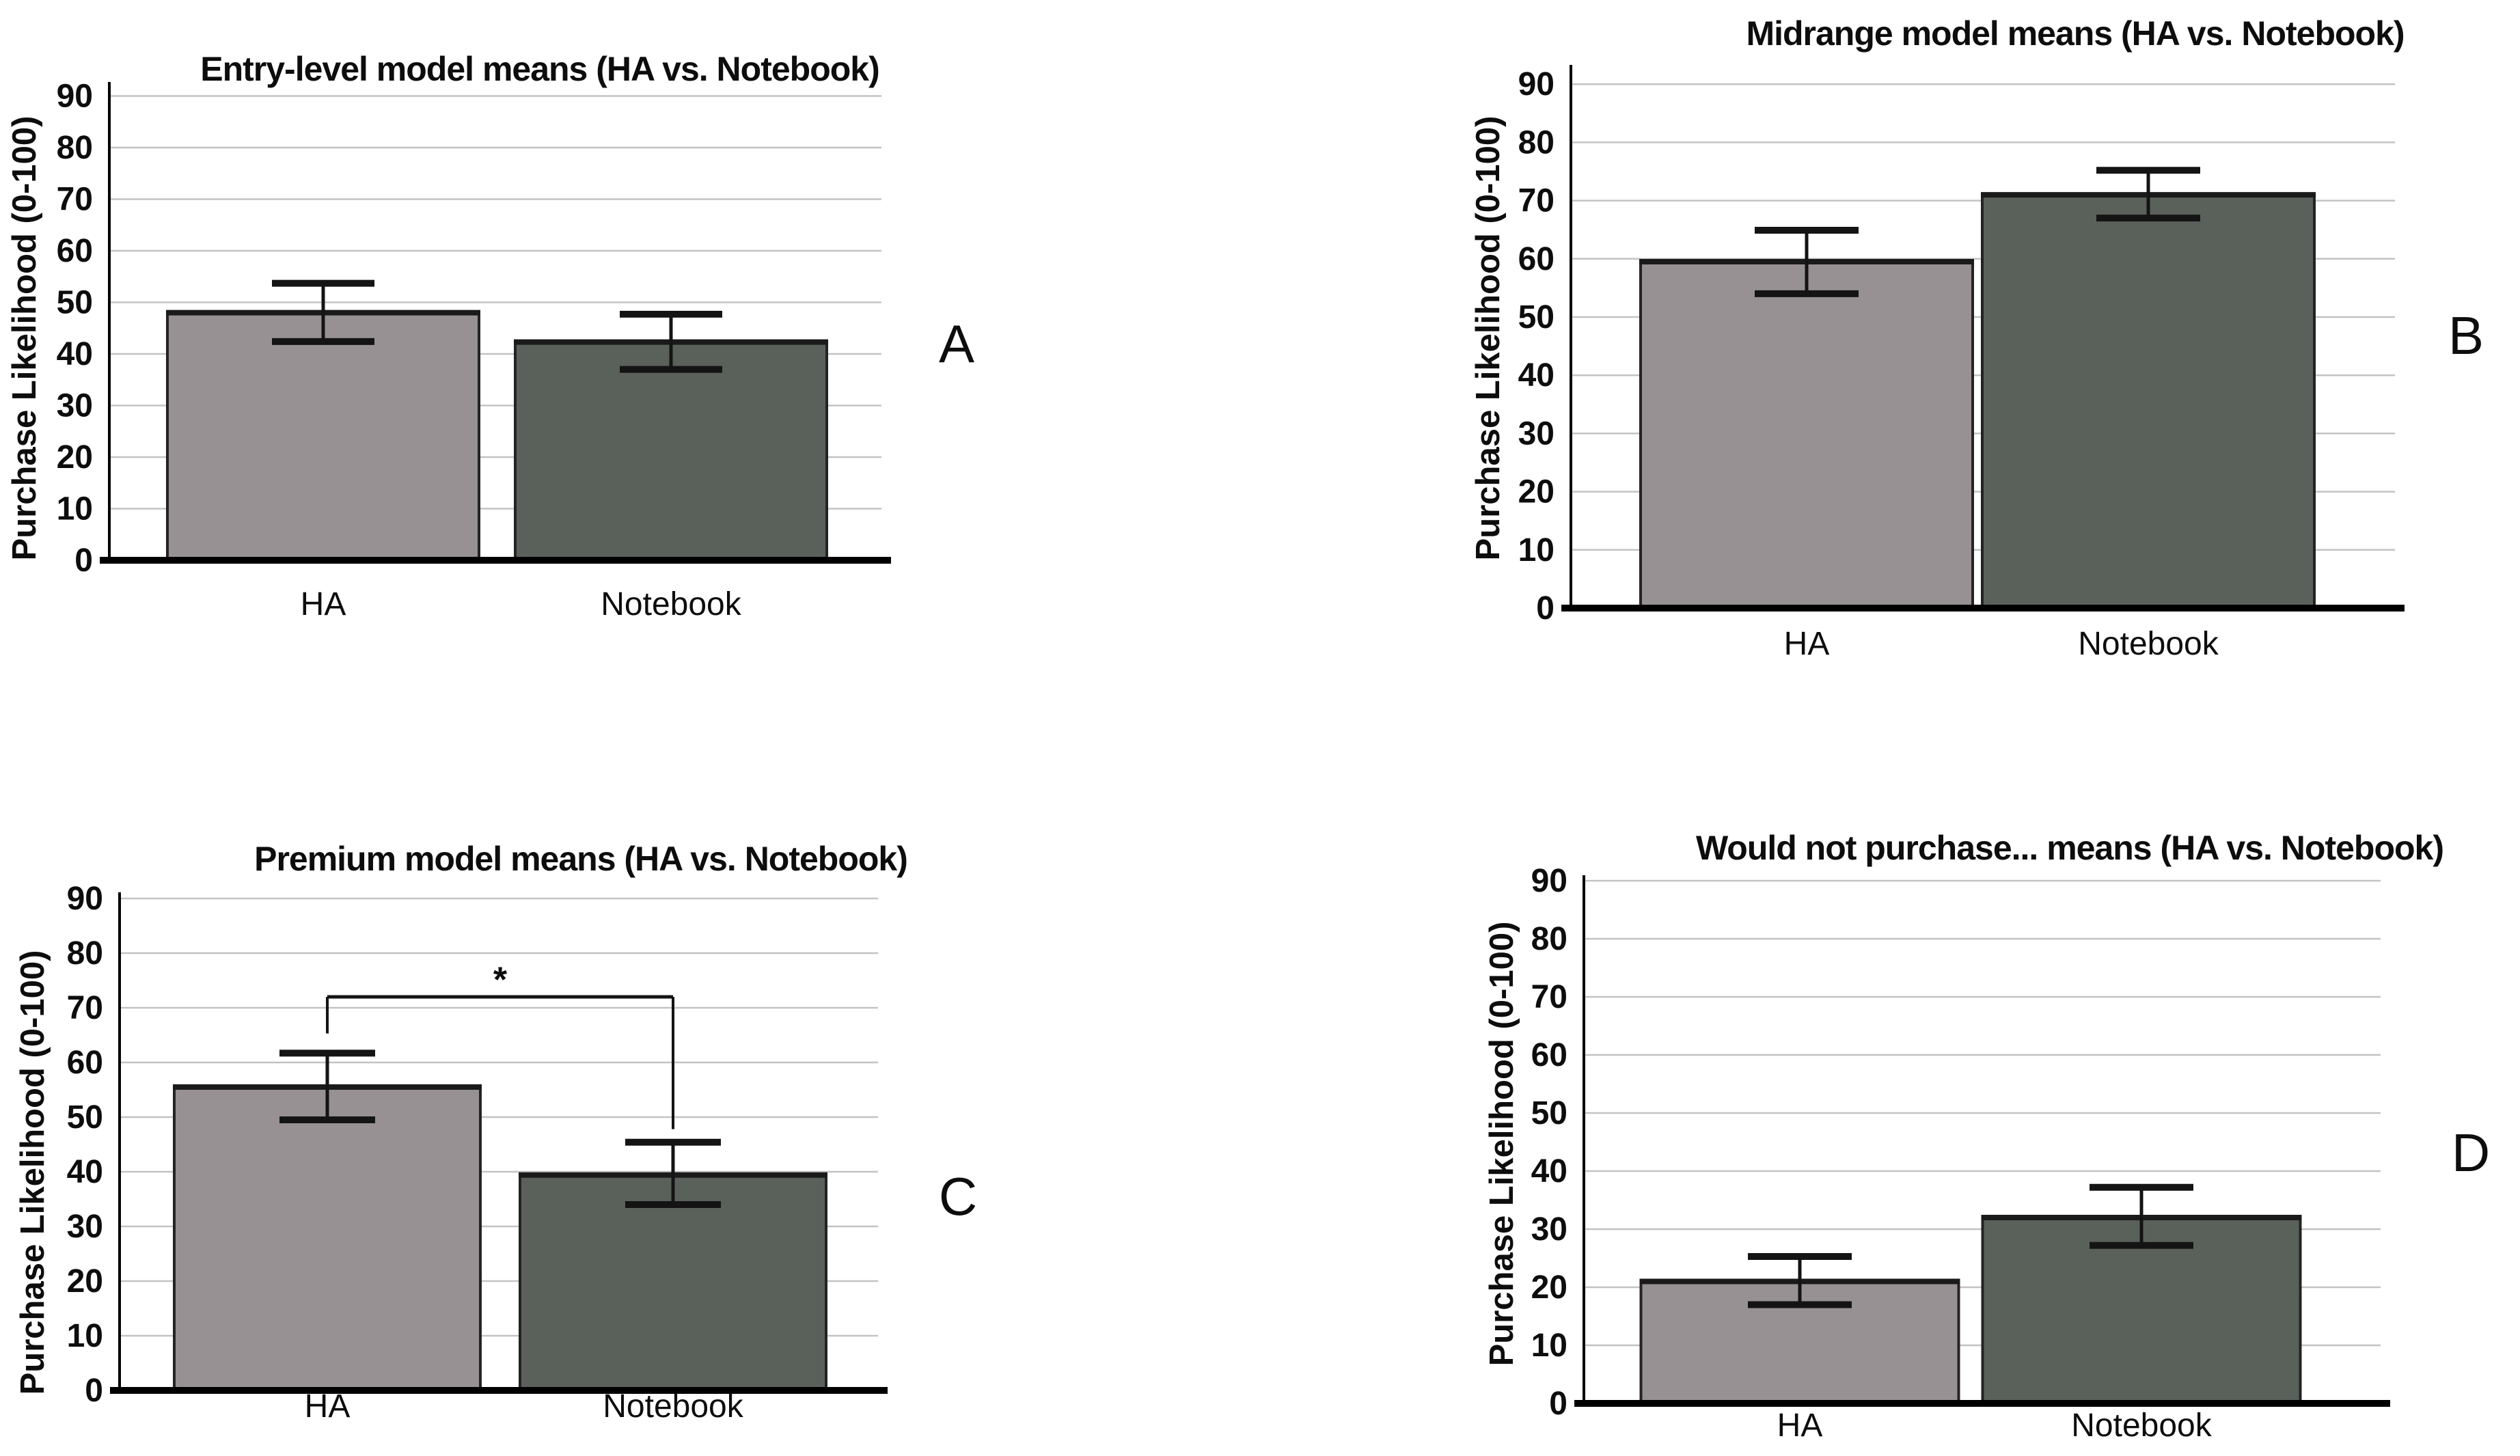  Describe the element at coordinates (2466, 335) in the screenshot. I see `panel-b-letter: B` at that location.